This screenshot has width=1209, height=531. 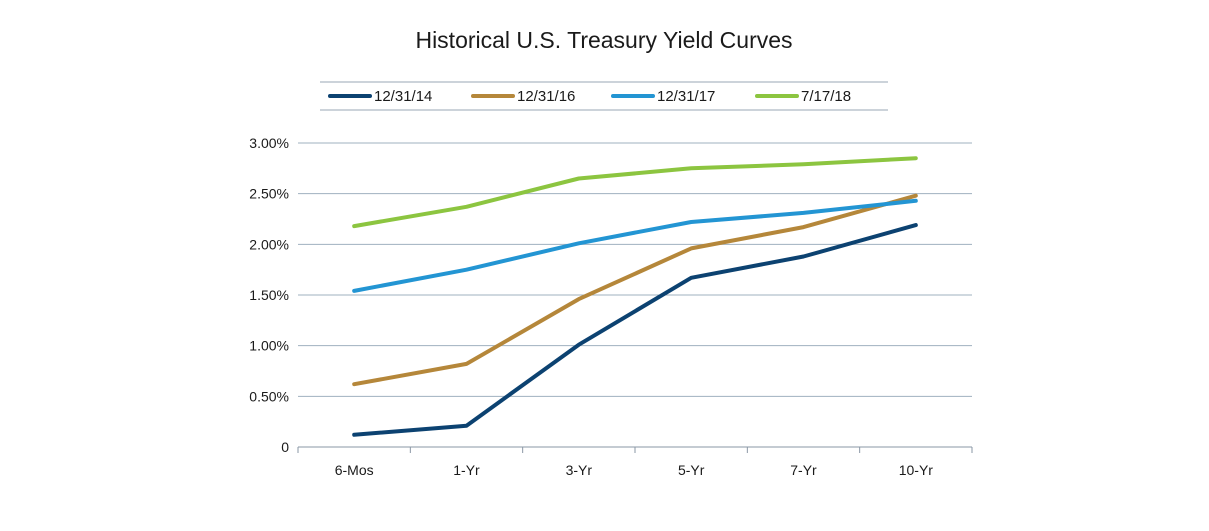 What do you see at coordinates (579, 470) in the screenshot?
I see `x-tick-label: 3-Yr` at bounding box center [579, 470].